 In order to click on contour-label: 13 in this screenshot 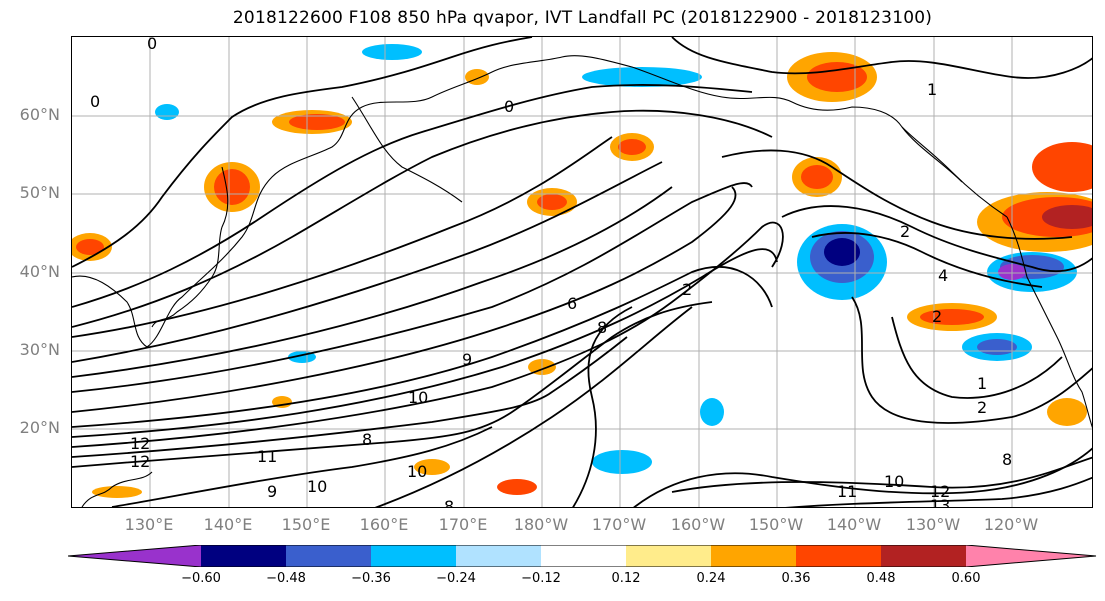, I will do `click(940, 502)`.